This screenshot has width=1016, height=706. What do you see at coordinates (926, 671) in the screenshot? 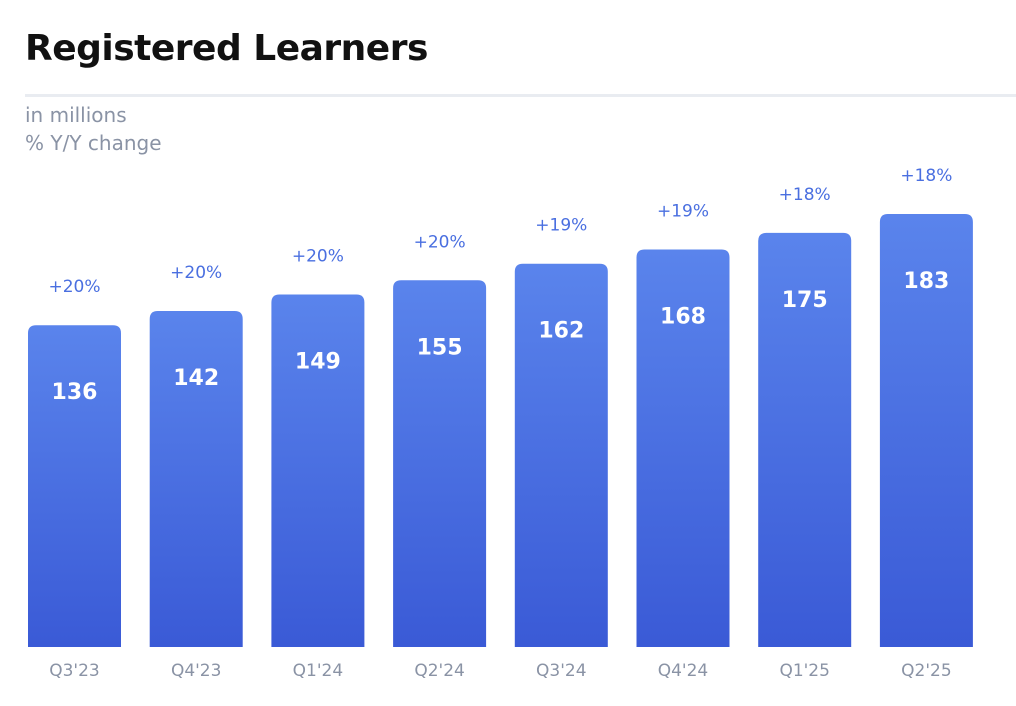
I see `x-tick-label: Q2'25` at bounding box center [926, 671].